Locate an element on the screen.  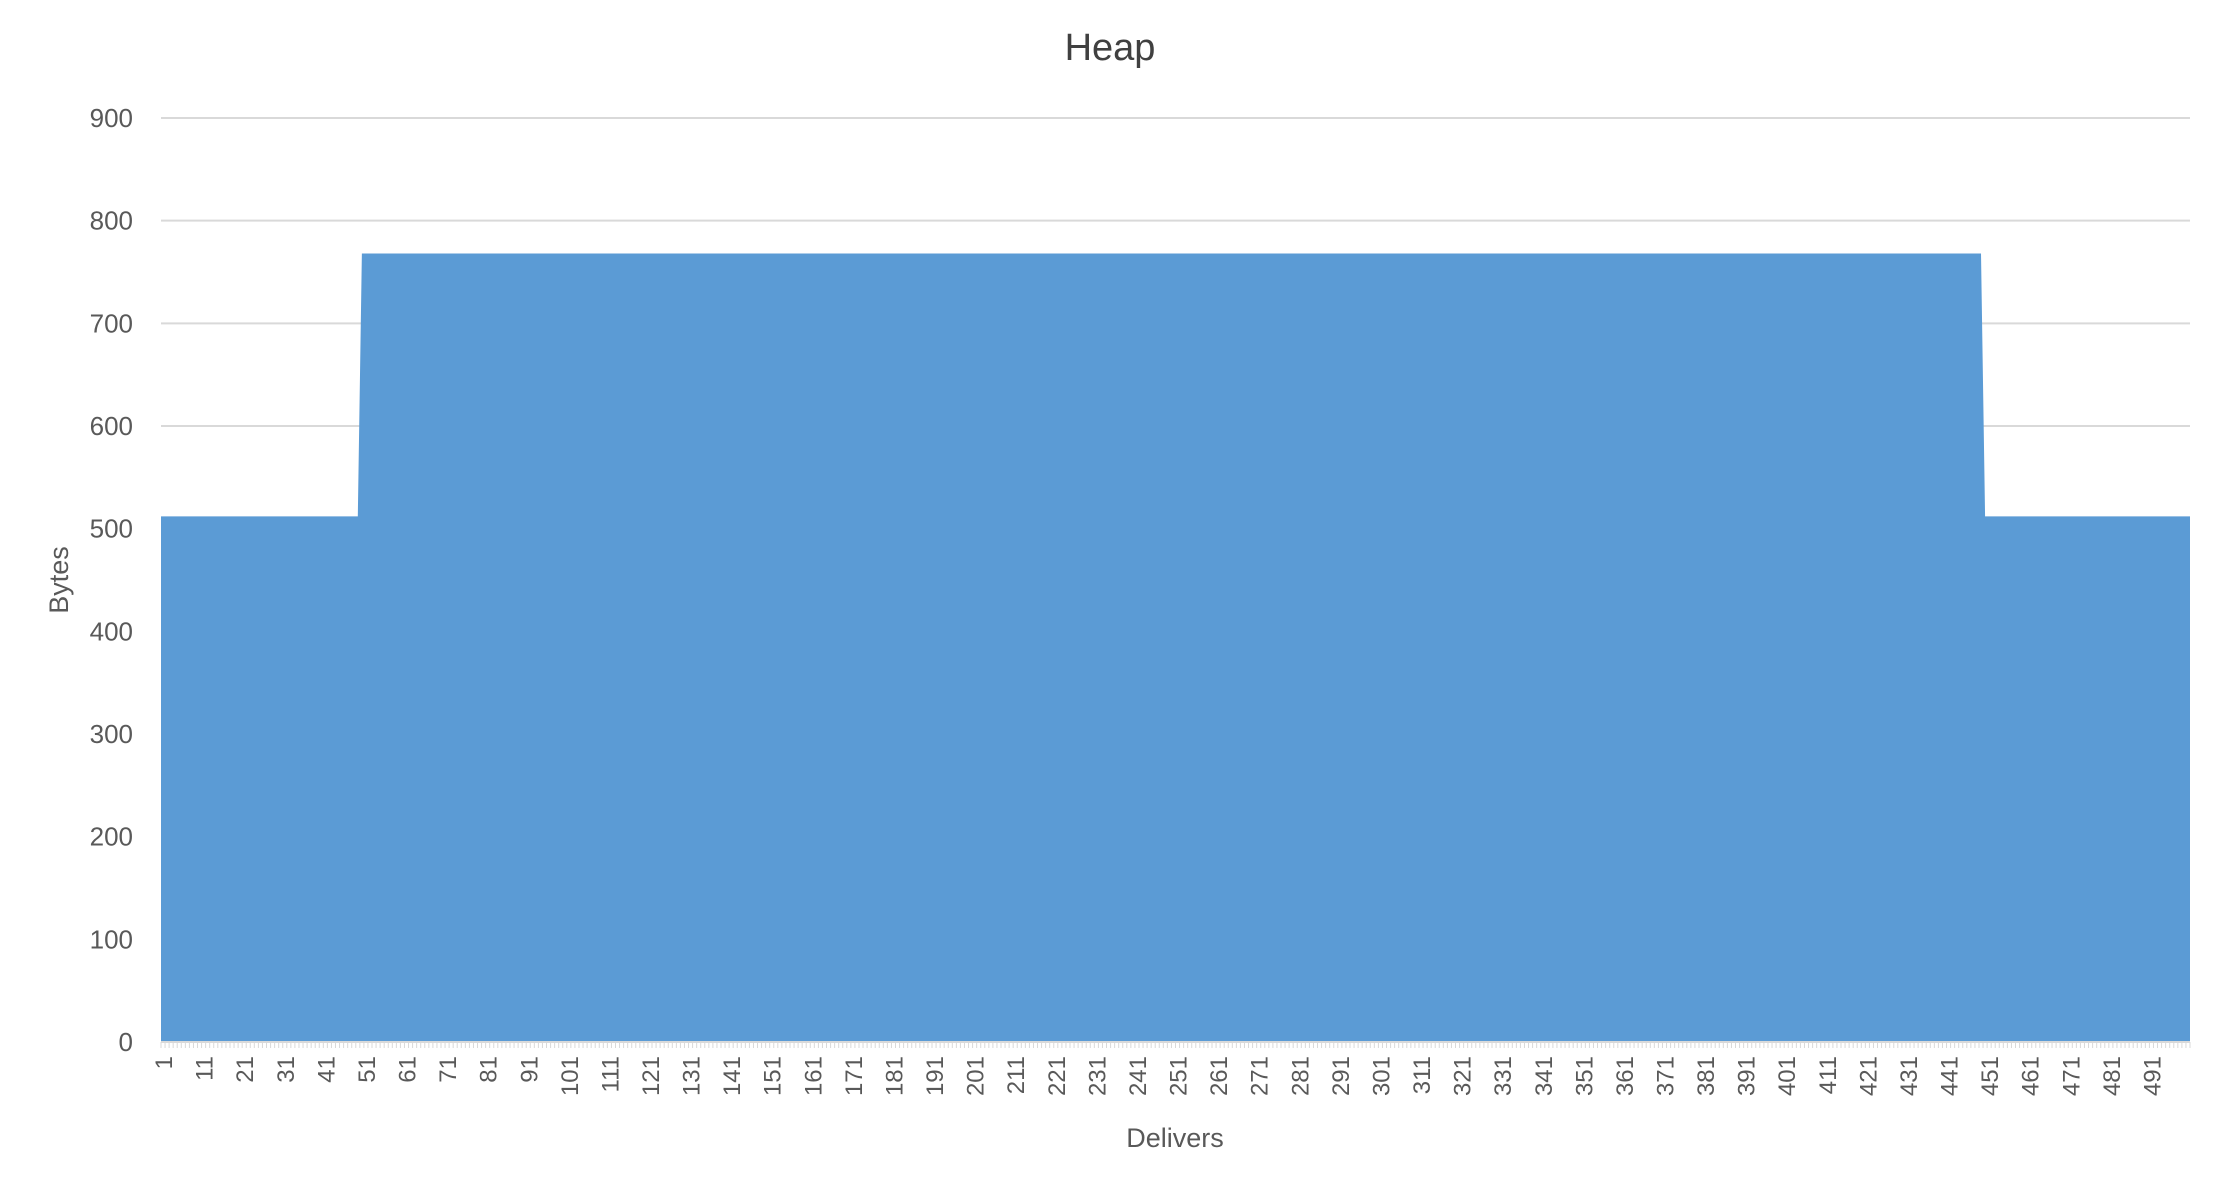
x-tick-label: 401 is located at coordinates (1787, 1076).